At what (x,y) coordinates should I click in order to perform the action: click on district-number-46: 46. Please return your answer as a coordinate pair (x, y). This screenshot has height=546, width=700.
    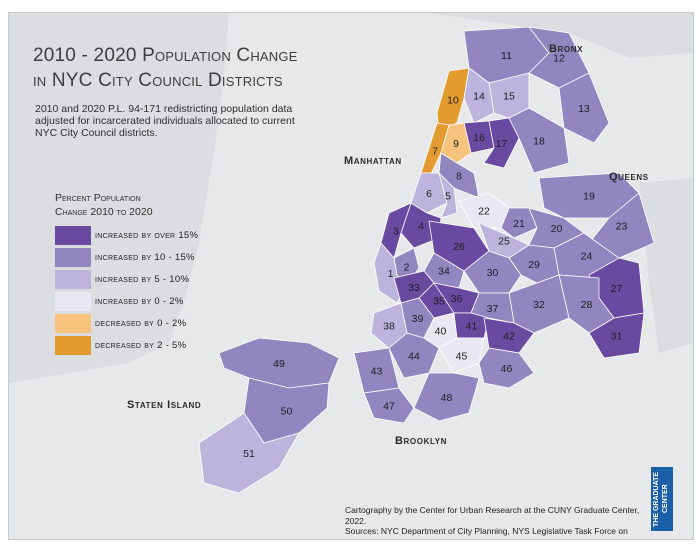
    Looking at the image, I should click on (507, 369).